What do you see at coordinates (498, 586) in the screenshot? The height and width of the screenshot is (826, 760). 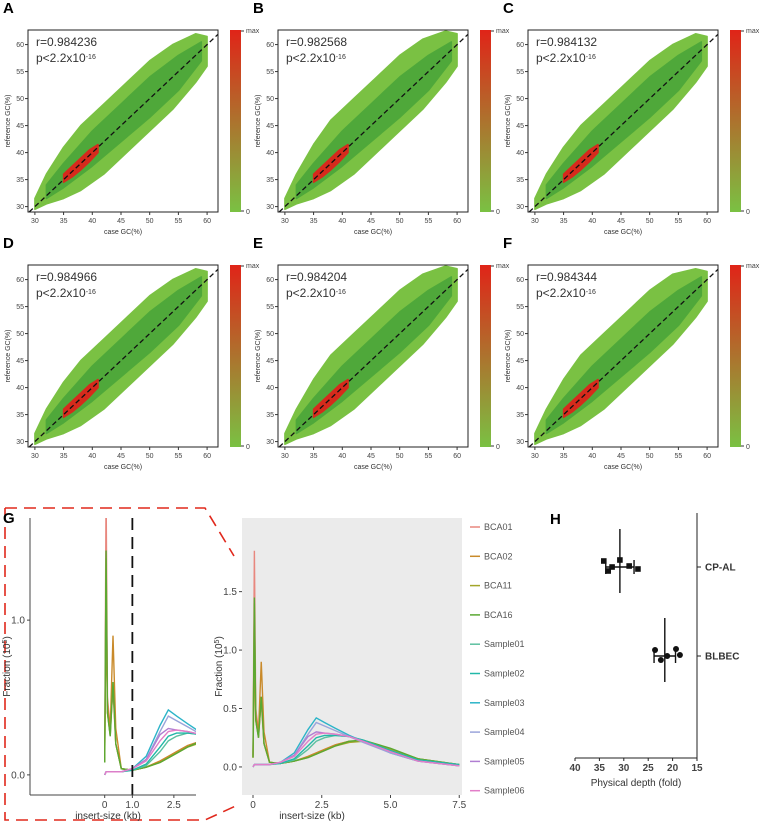 I see `legend-label: BCA11` at bounding box center [498, 586].